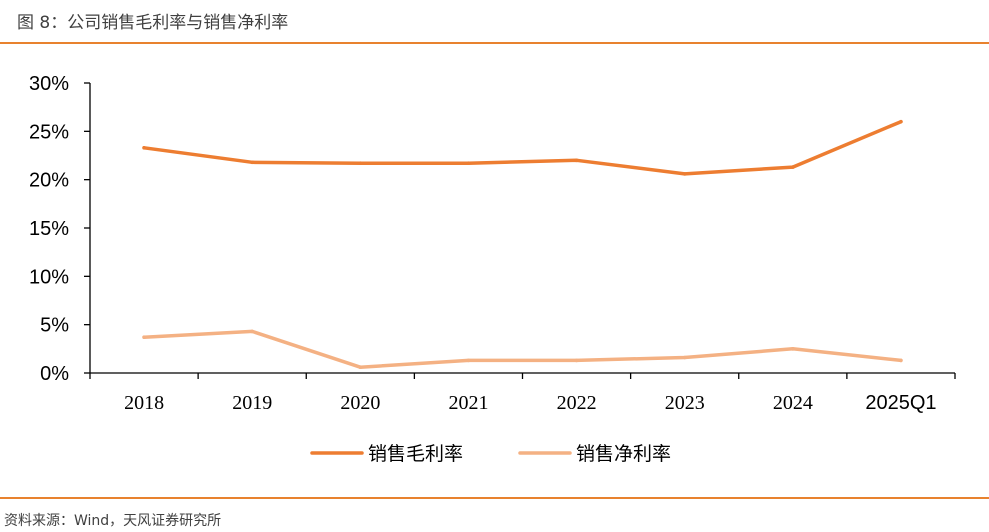 The width and height of the screenshot is (989, 532). Describe the element at coordinates (252, 403) in the screenshot. I see `x-tick-label: 2019` at that location.